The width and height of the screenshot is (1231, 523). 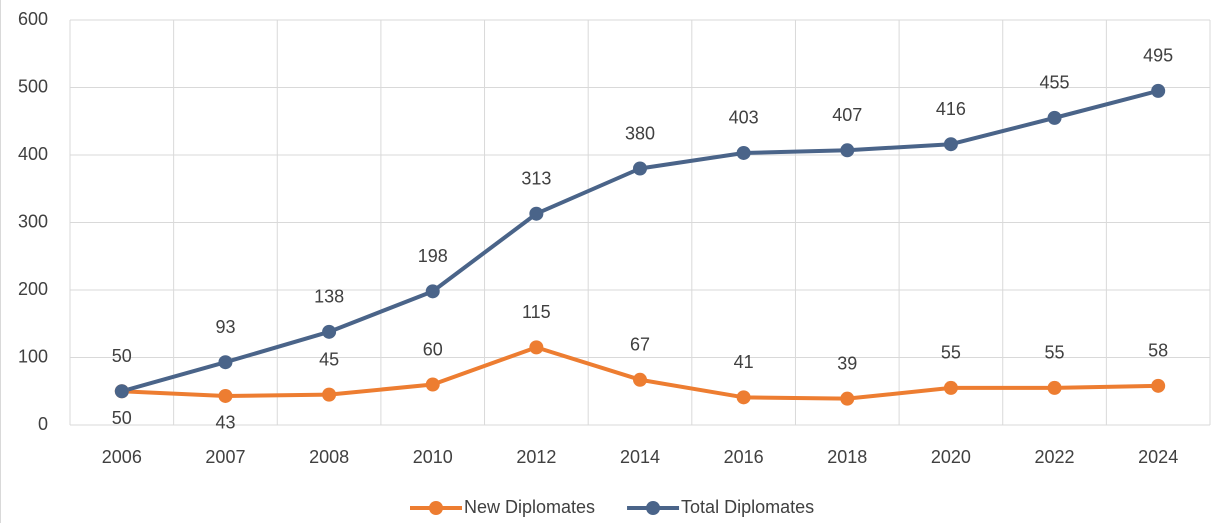 What do you see at coordinates (536, 457) in the screenshot?
I see `x-tick-label: 2012` at bounding box center [536, 457].